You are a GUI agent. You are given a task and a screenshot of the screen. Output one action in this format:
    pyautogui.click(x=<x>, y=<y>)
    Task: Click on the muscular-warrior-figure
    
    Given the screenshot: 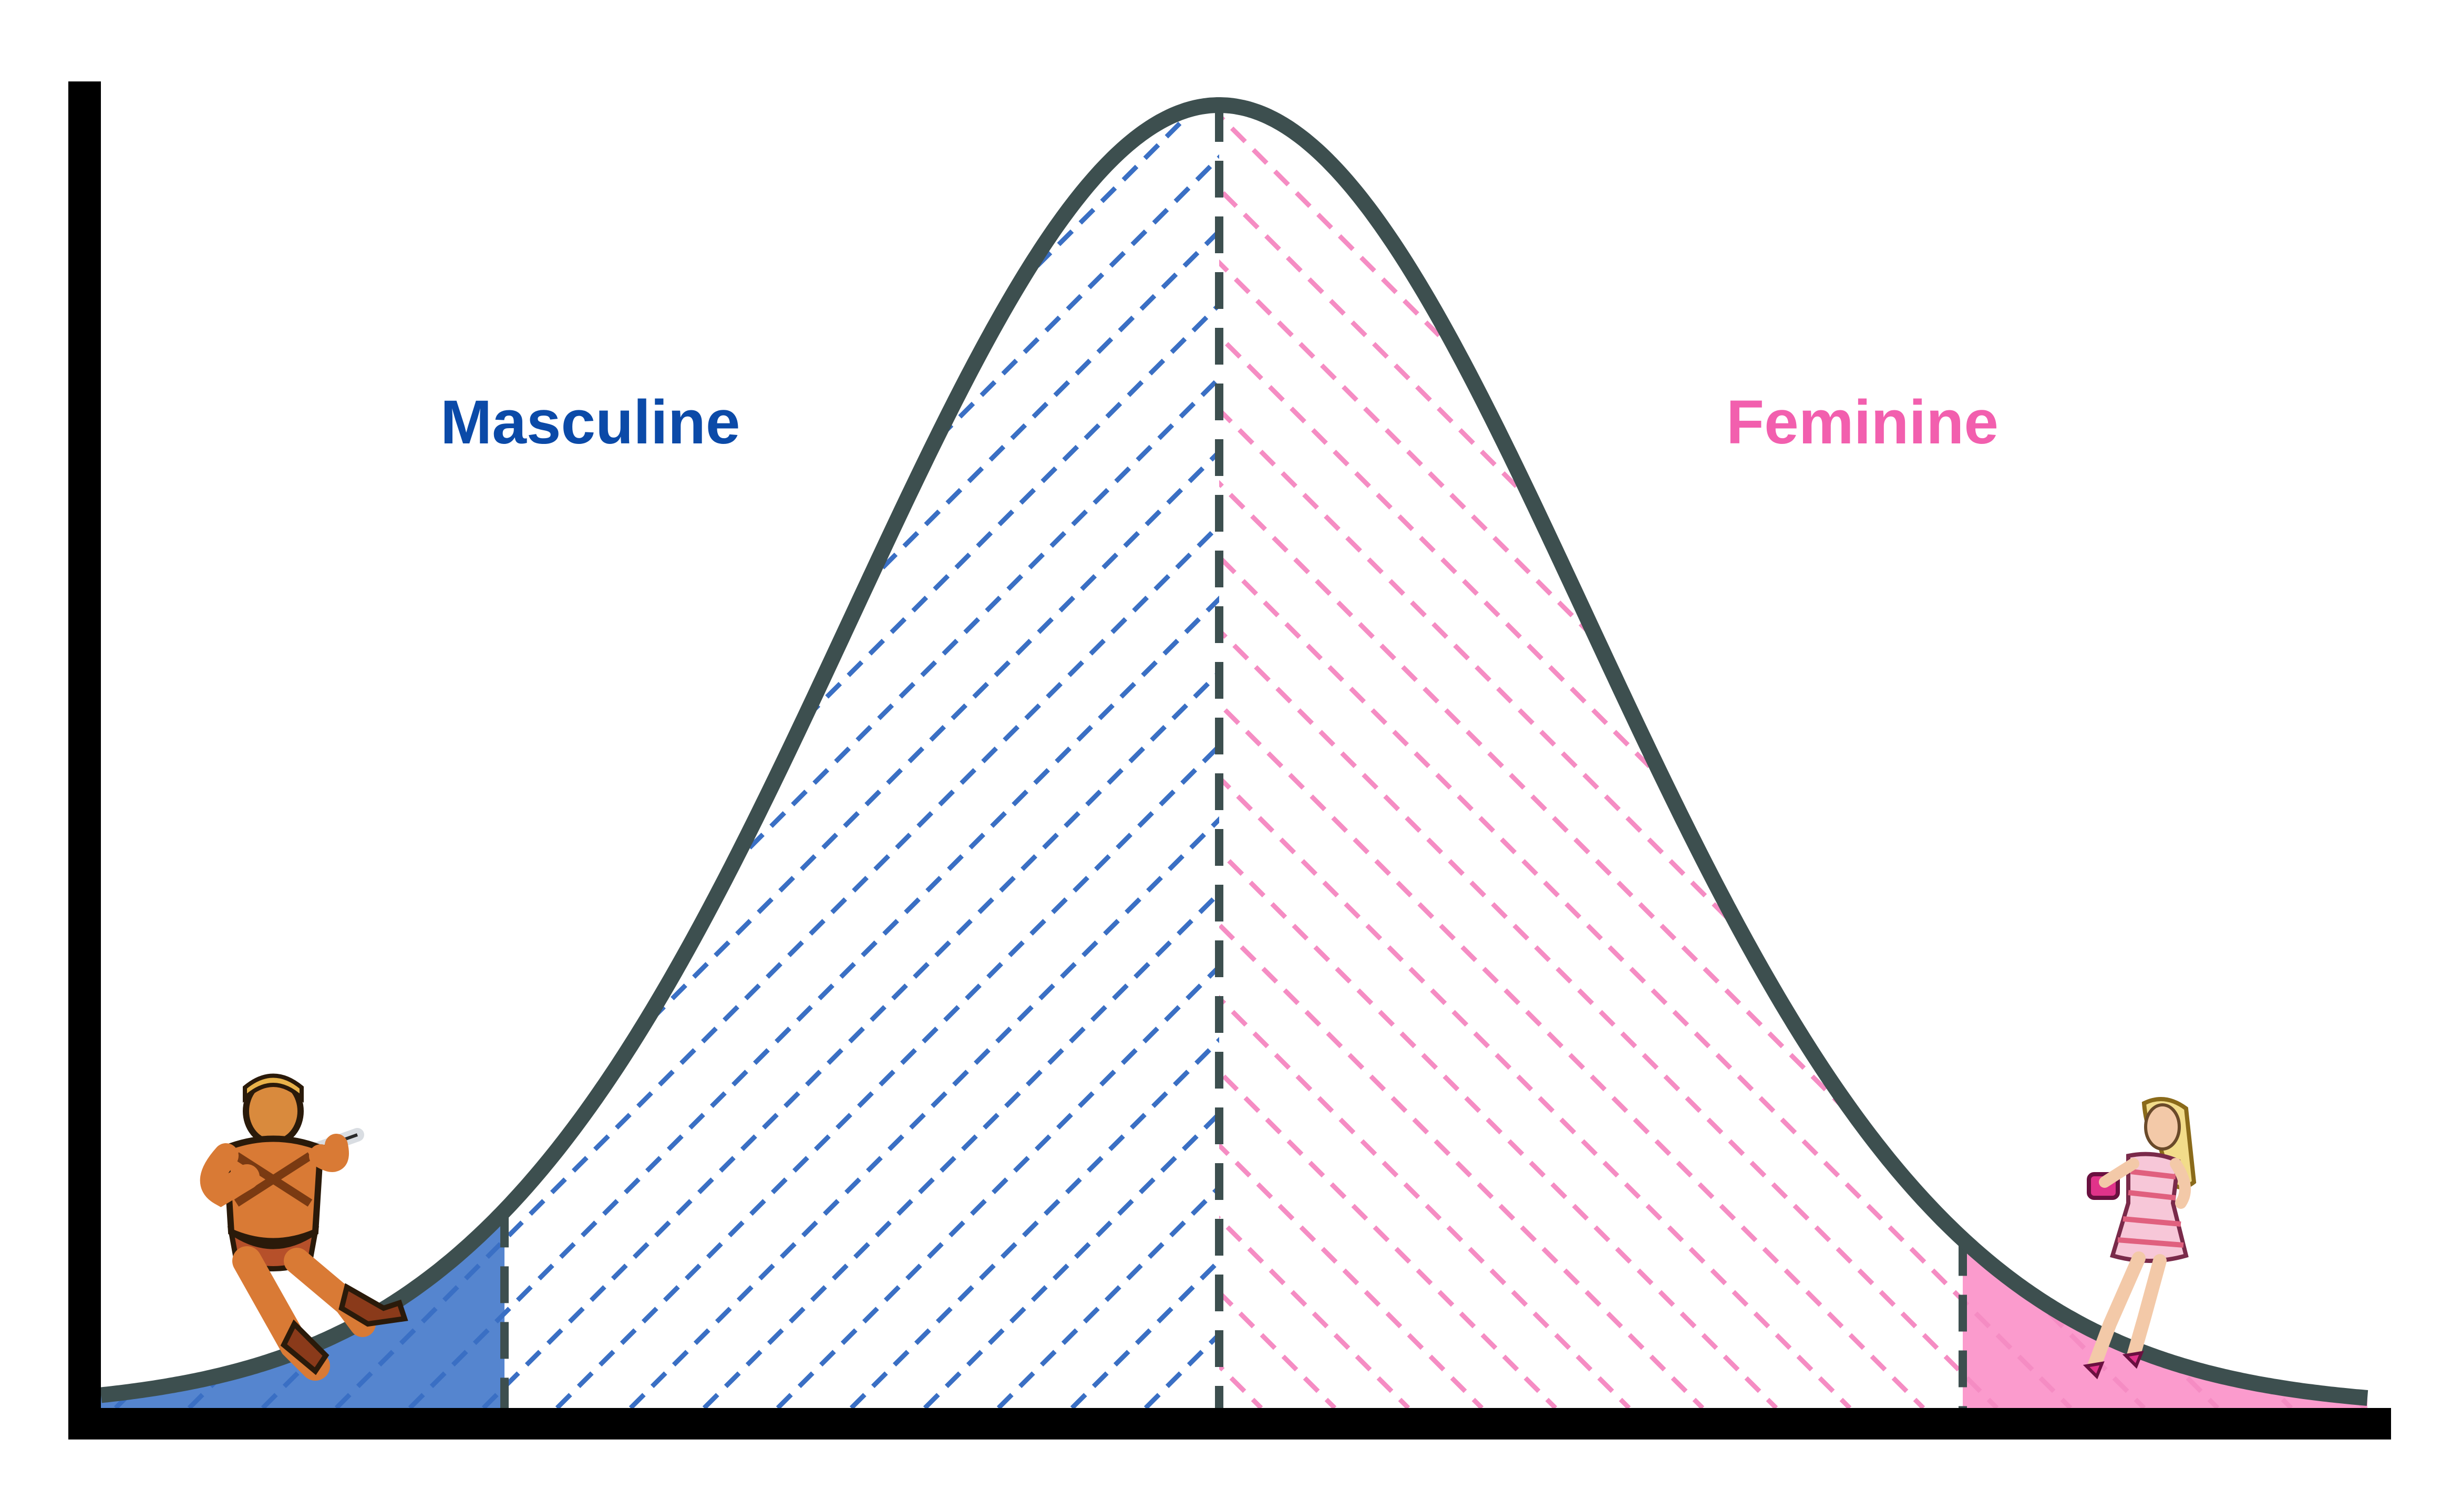 What is the action you would take?
    pyautogui.click(x=304, y=1227)
    